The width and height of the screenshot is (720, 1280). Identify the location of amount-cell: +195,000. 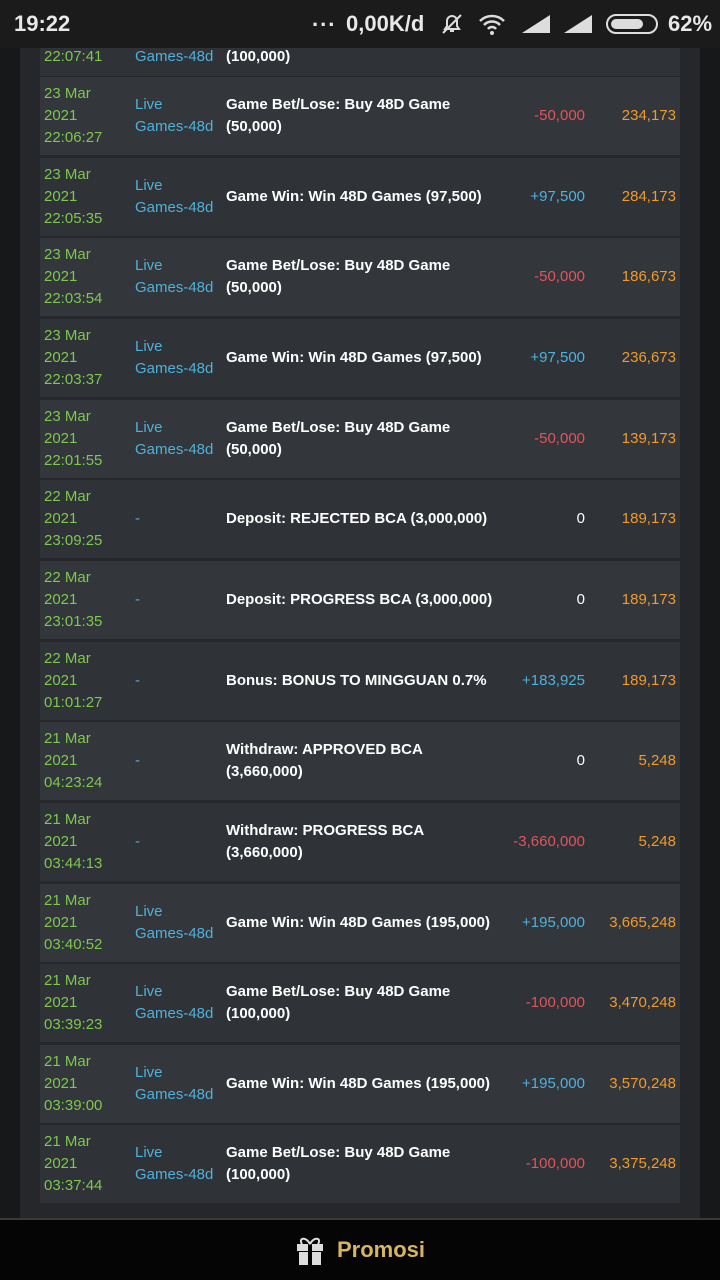
(553, 923).